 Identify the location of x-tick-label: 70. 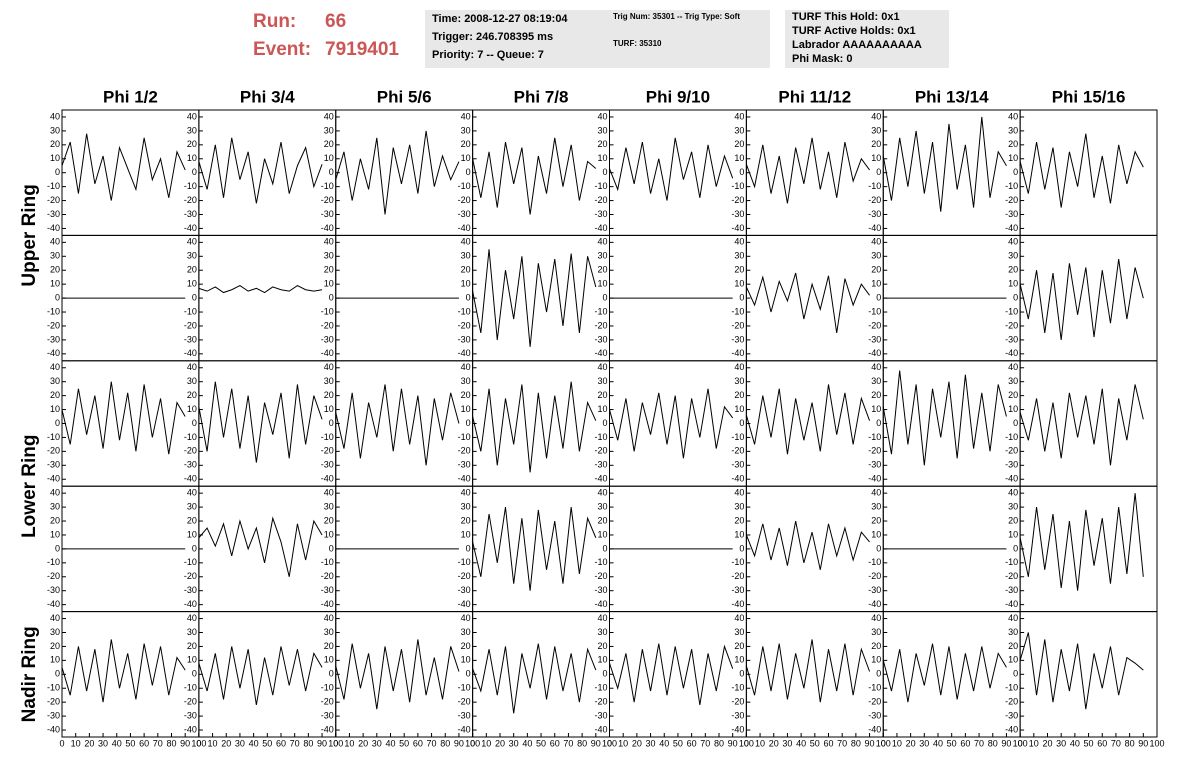
(568, 743).